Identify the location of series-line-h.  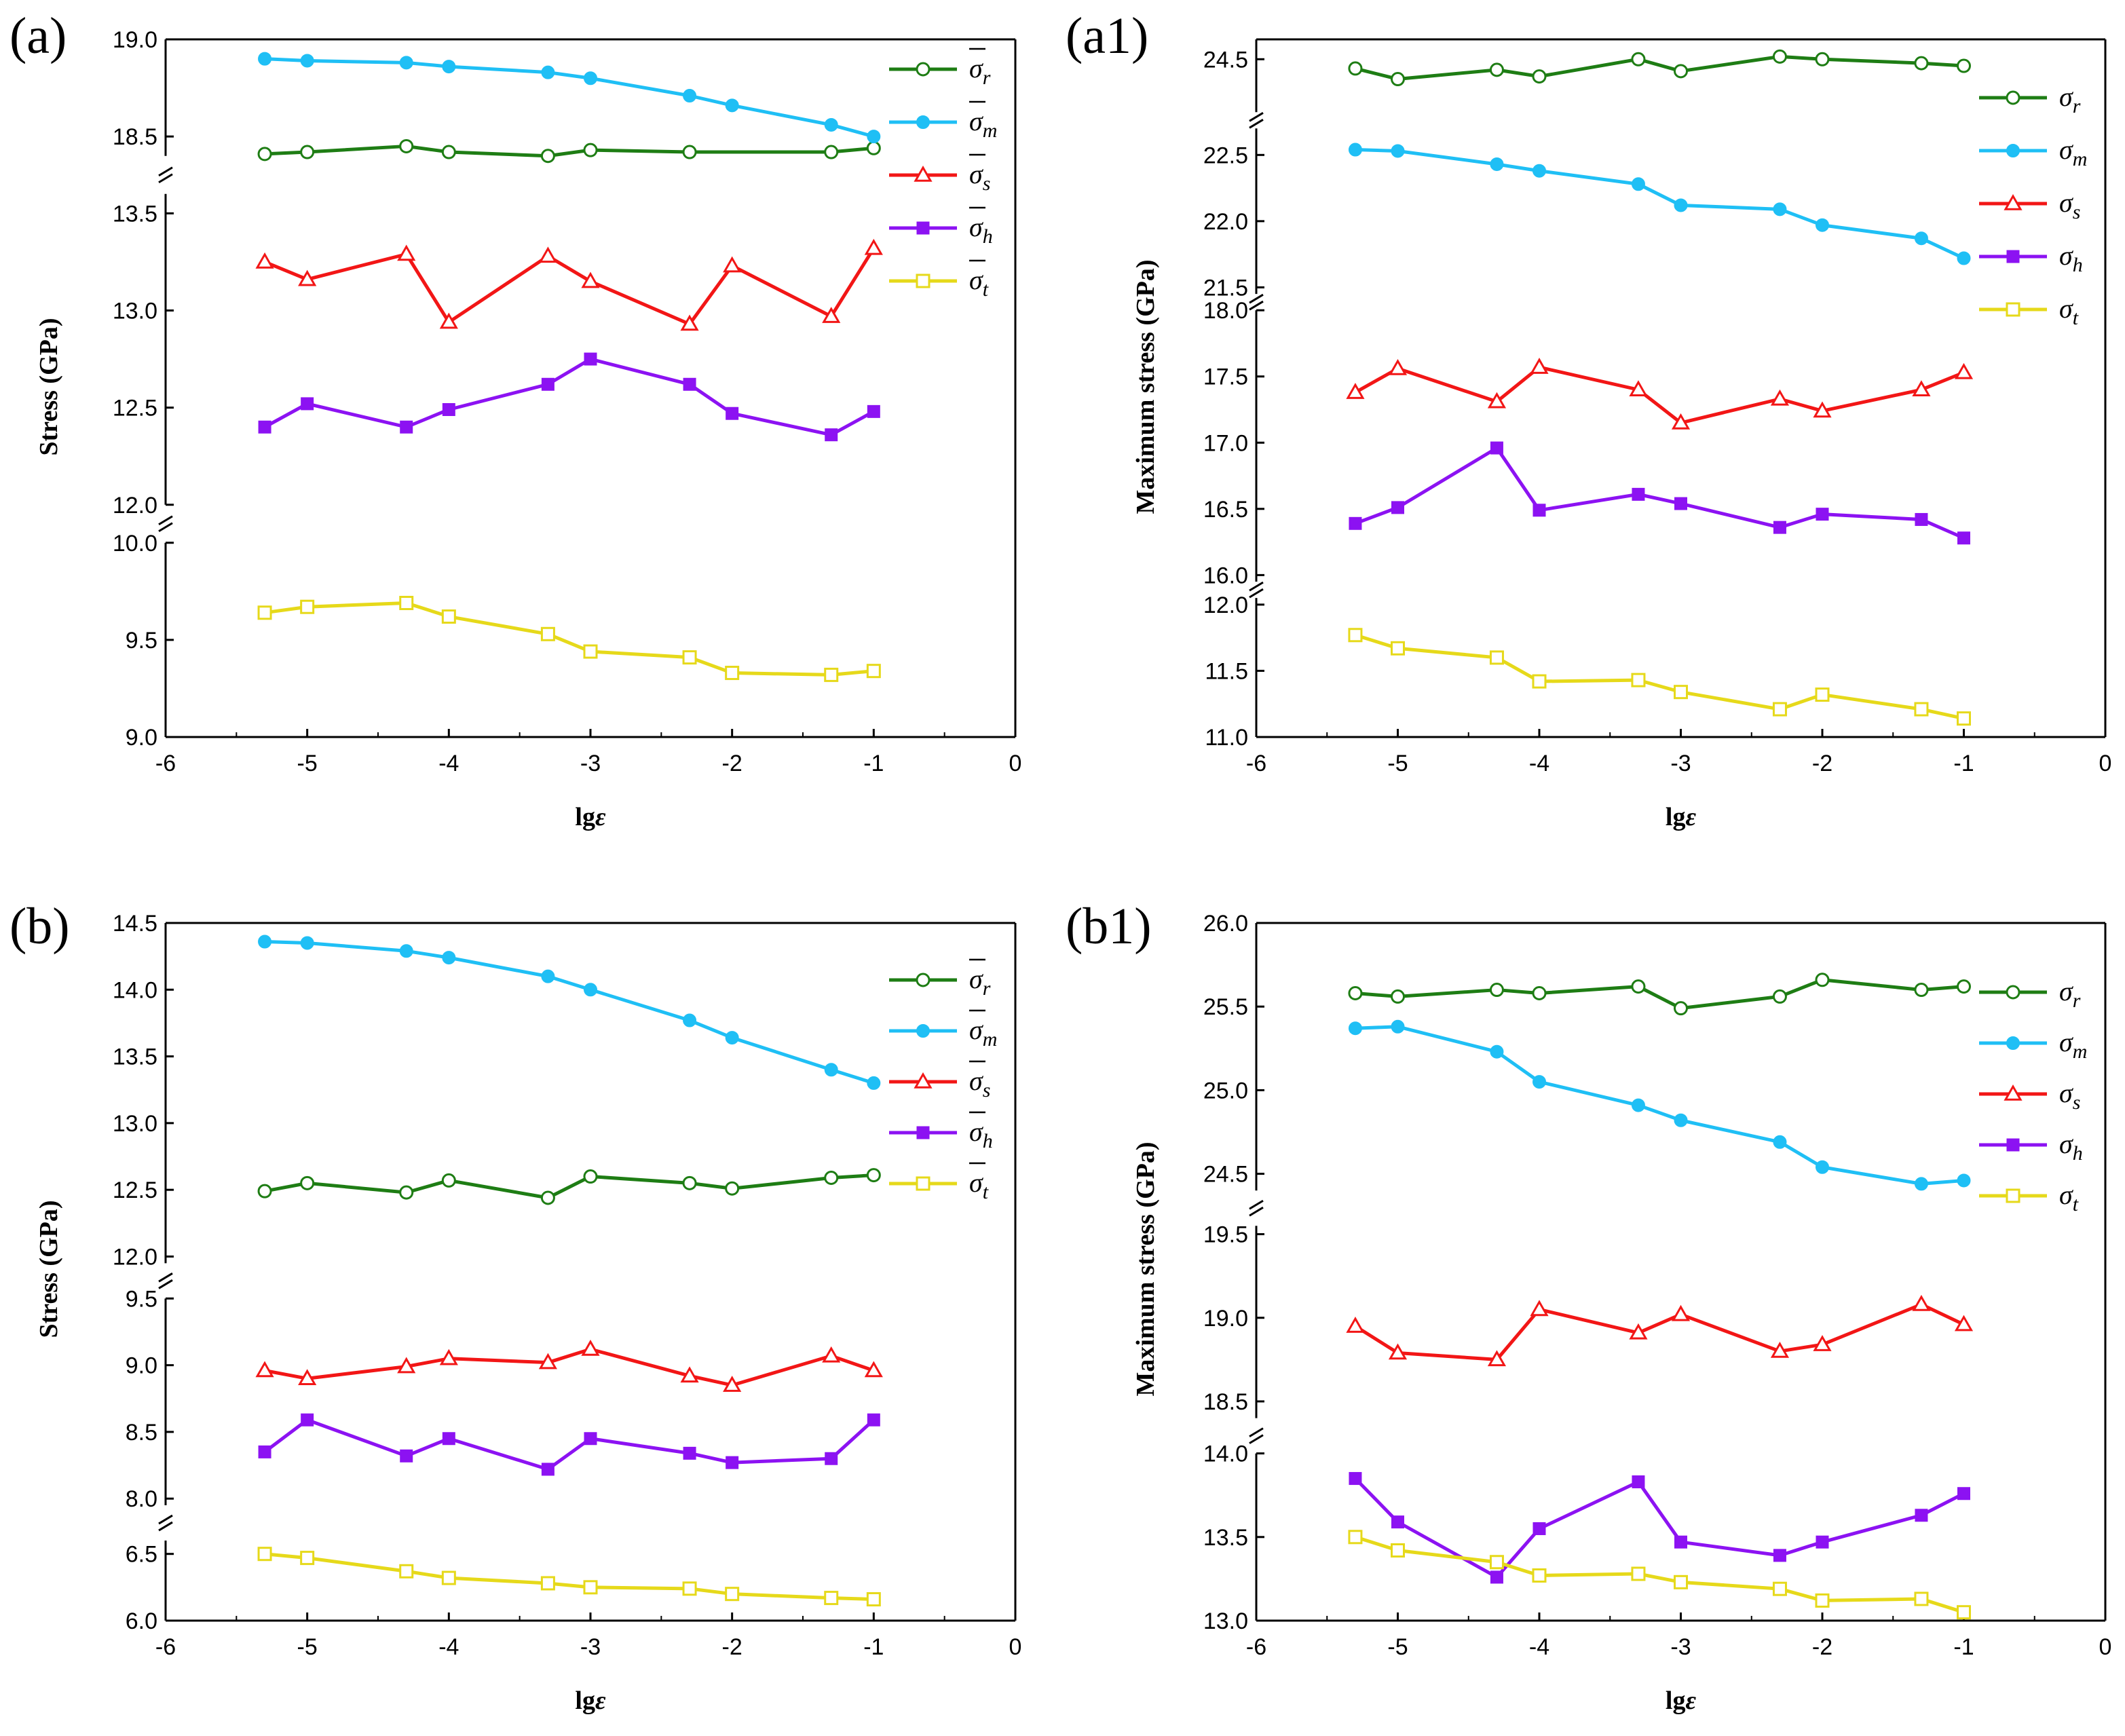
(569, 397).